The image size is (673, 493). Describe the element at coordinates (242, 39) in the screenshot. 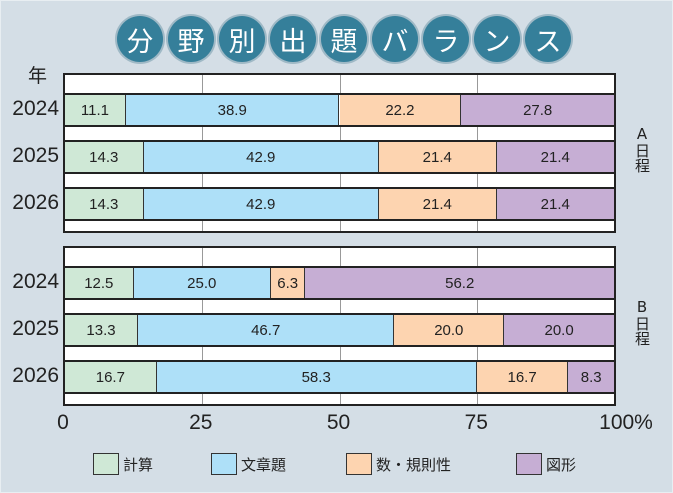

I see `title-char: 別` at that location.